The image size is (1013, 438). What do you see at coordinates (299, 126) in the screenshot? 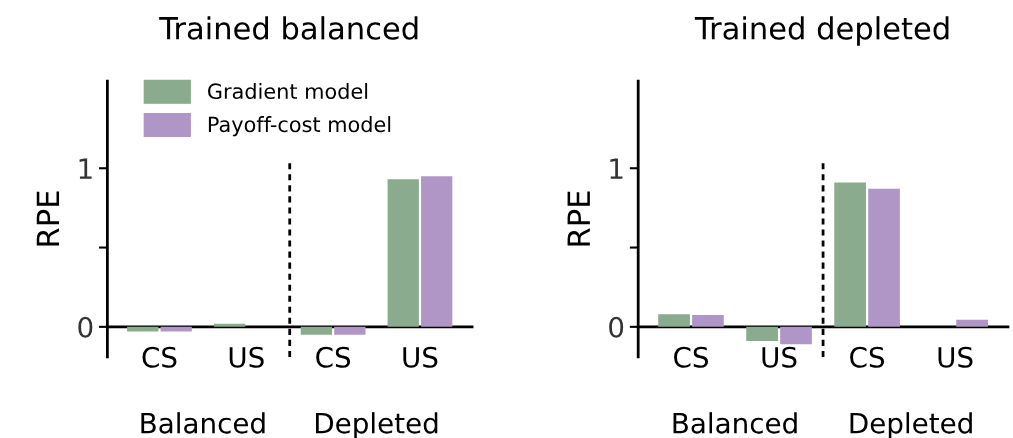
I see `legend-label: Payoff-cost model` at bounding box center [299, 126].